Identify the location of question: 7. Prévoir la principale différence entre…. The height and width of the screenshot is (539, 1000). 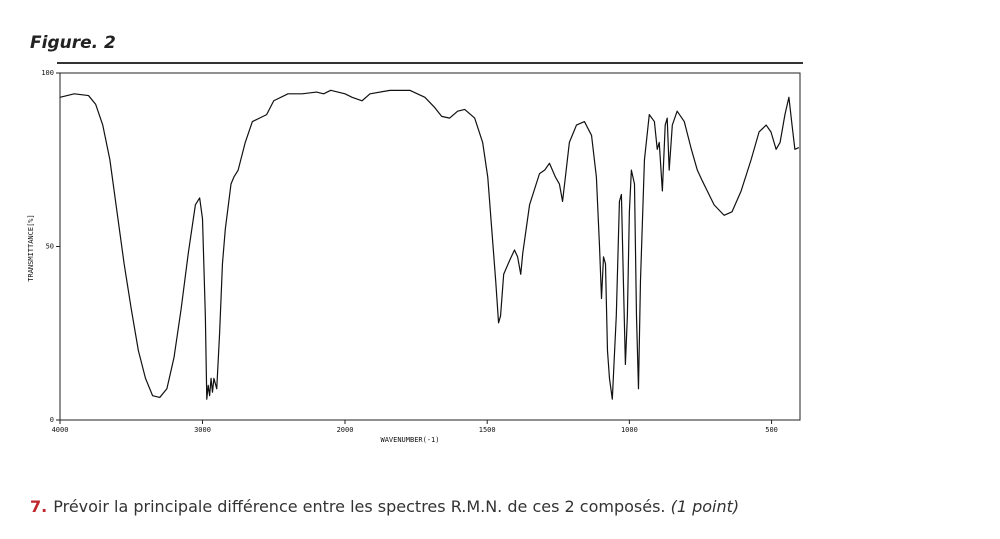
(384, 506).